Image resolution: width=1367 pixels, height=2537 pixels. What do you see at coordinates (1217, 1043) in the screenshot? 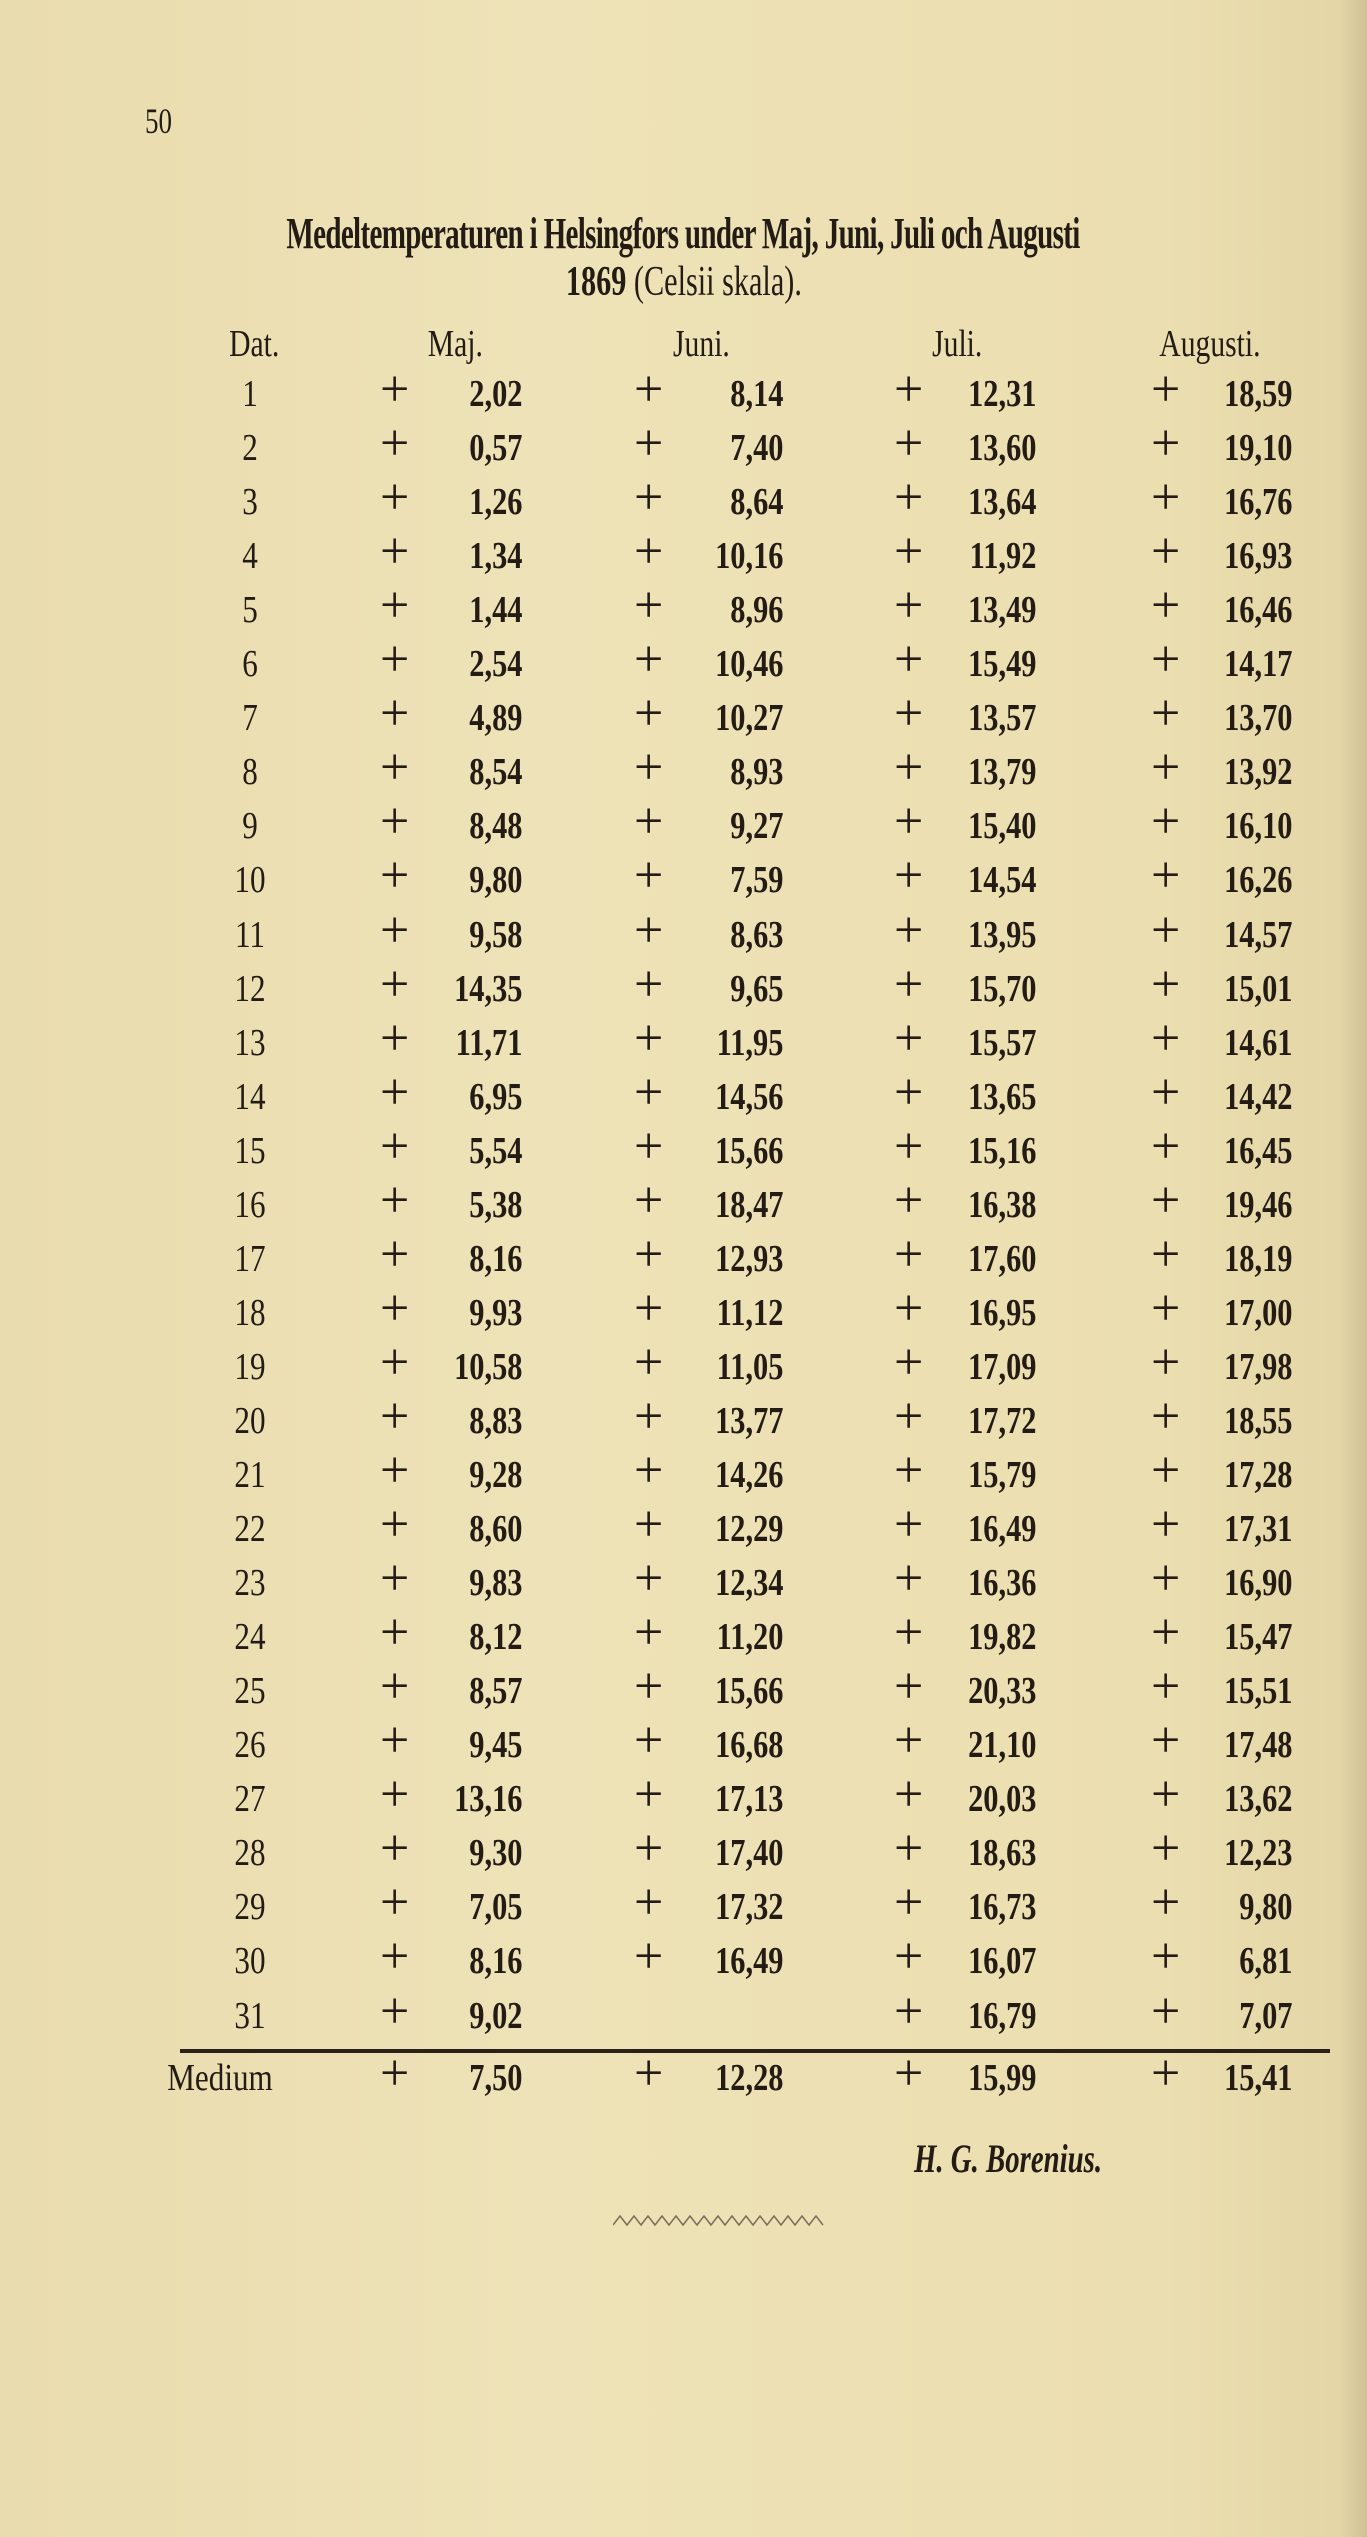
I see `augusti-cell: 14,61` at bounding box center [1217, 1043].